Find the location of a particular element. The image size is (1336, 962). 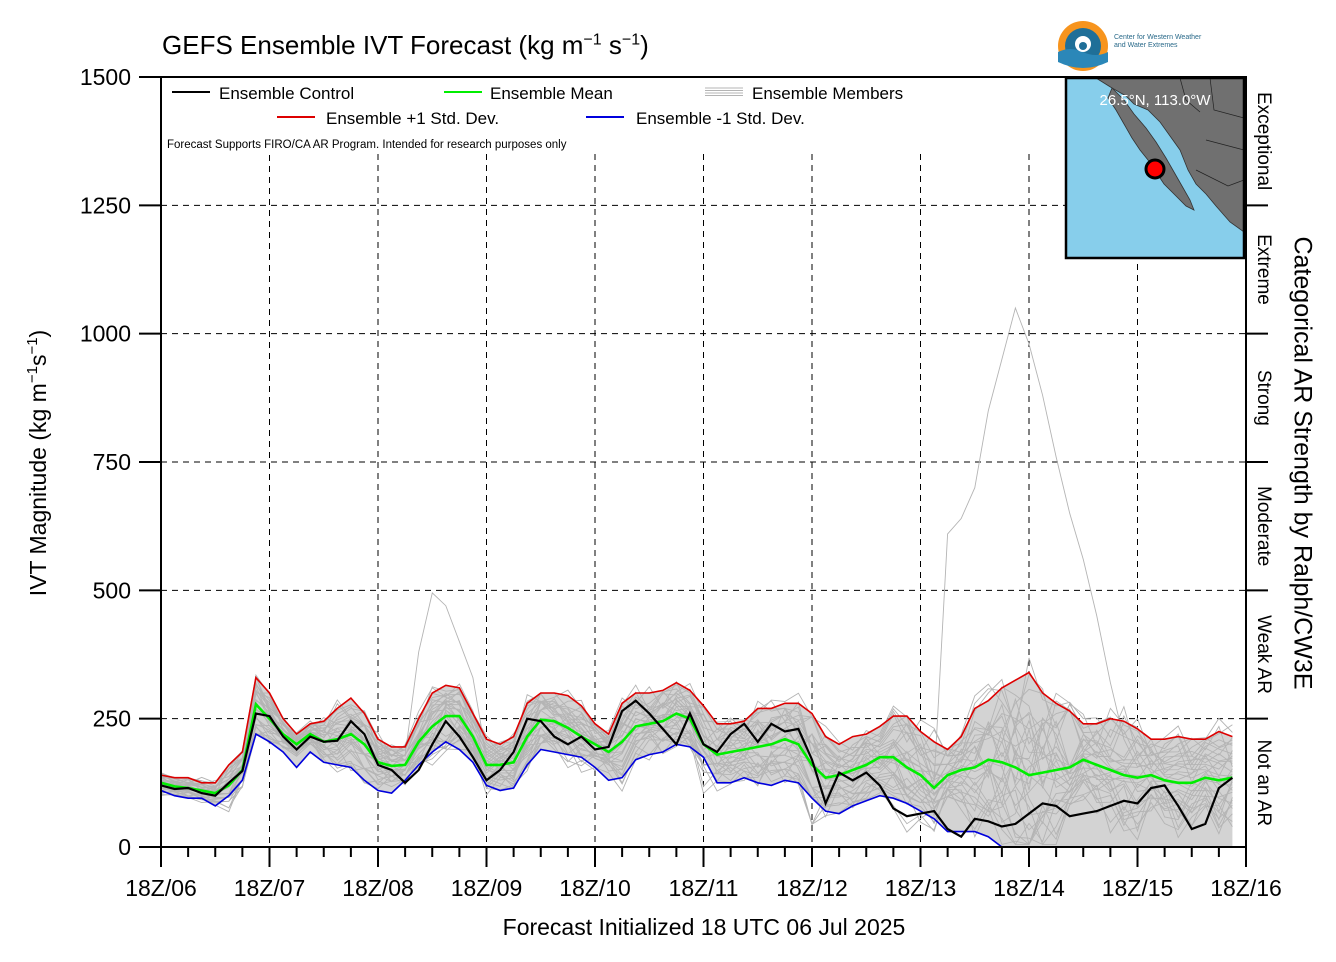

x-tick-label: 18Z/16 is located at coordinates (1246, 888).